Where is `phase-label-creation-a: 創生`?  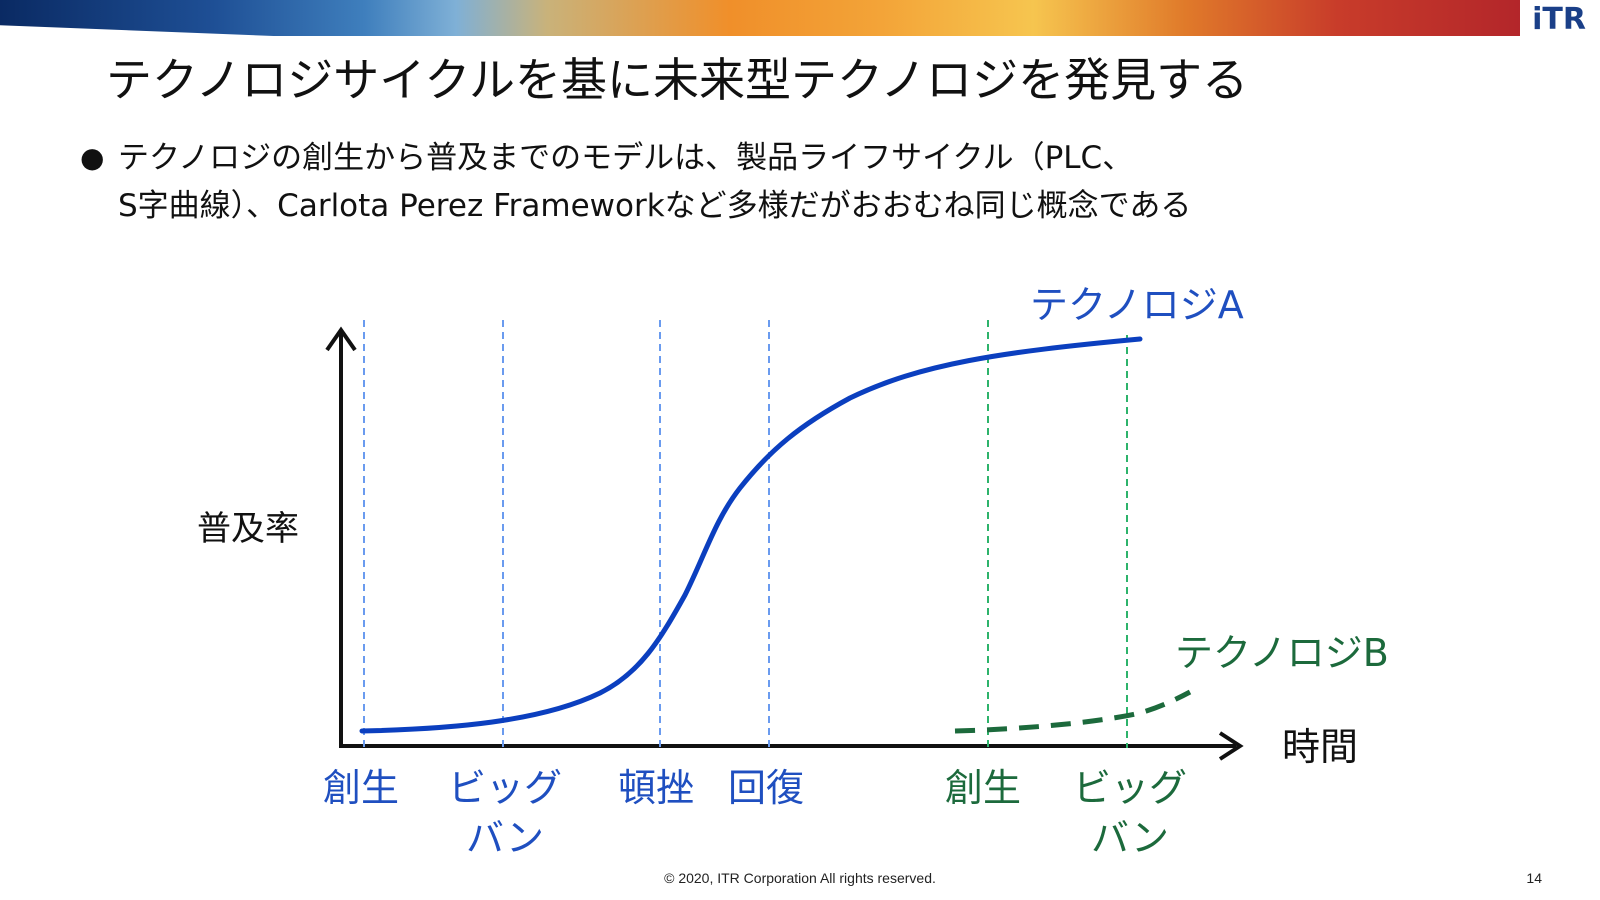 phase-label-creation-a: 創生 is located at coordinates (361, 788).